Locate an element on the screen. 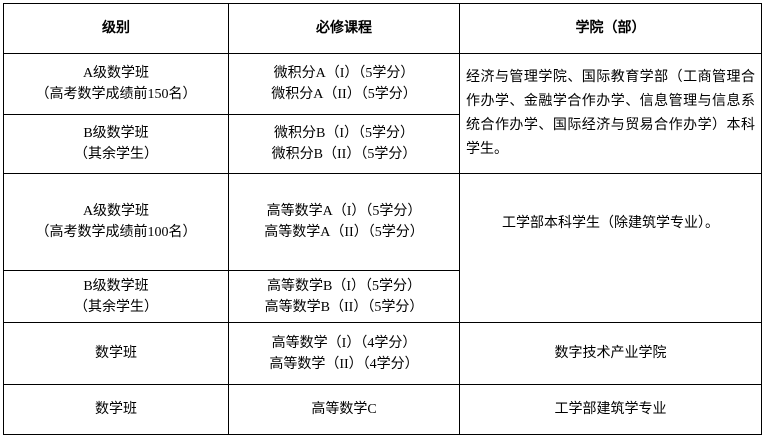  college-cell: 工学部本科学生（除建筑学专业）。 is located at coordinates (610, 248).